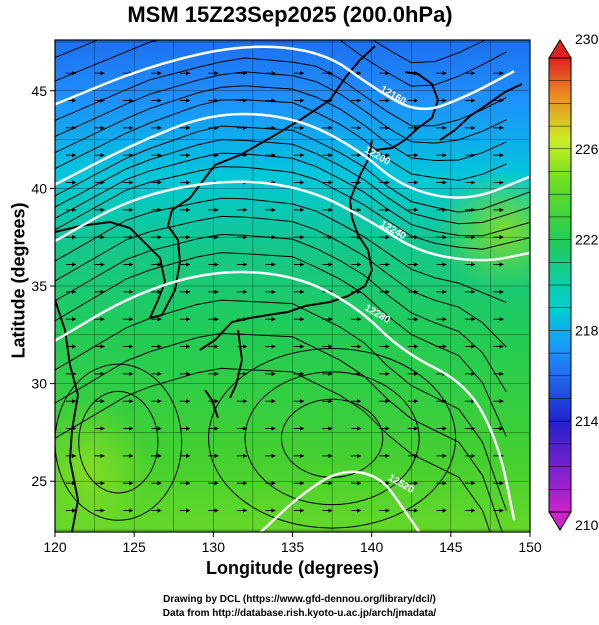 This screenshot has width=599, height=625. What do you see at coordinates (587, 39) in the screenshot?
I see `colorbar-tick-label: 230` at bounding box center [587, 39].